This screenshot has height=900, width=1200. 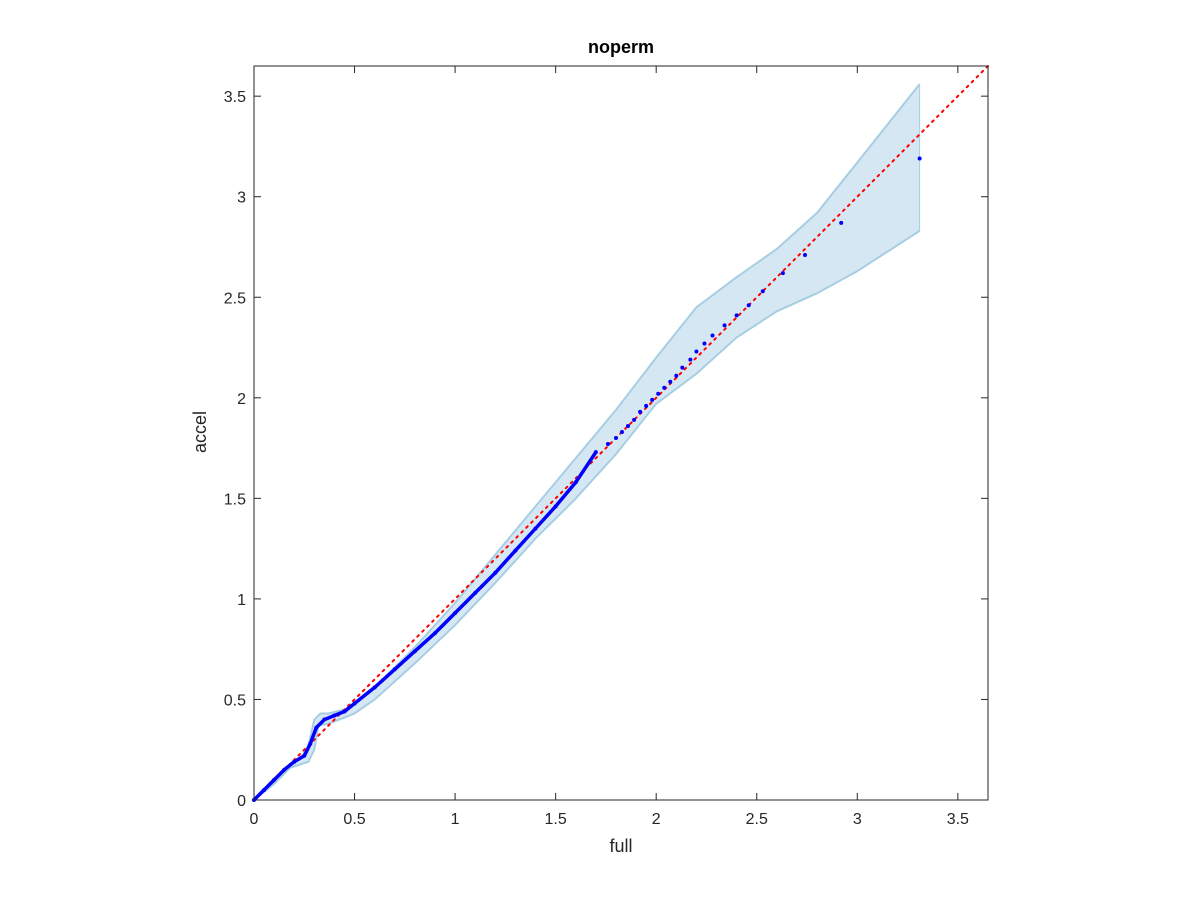 What do you see at coordinates (757, 819) in the screenshot?
I see `x-tick-label: 2.5` at bounding box center [757, 819].